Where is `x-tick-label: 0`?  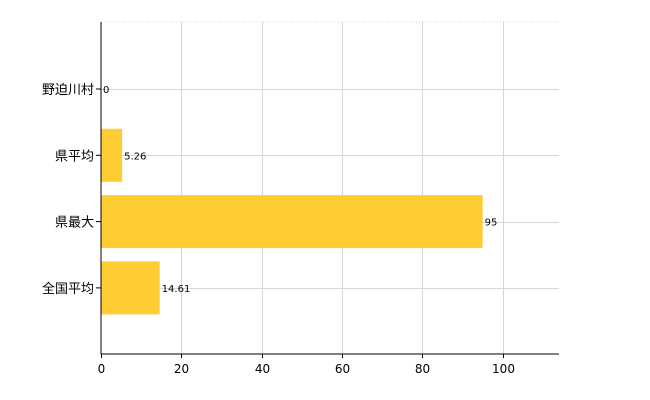 x-tick-label: 0 is located at coordinates (102, 369).